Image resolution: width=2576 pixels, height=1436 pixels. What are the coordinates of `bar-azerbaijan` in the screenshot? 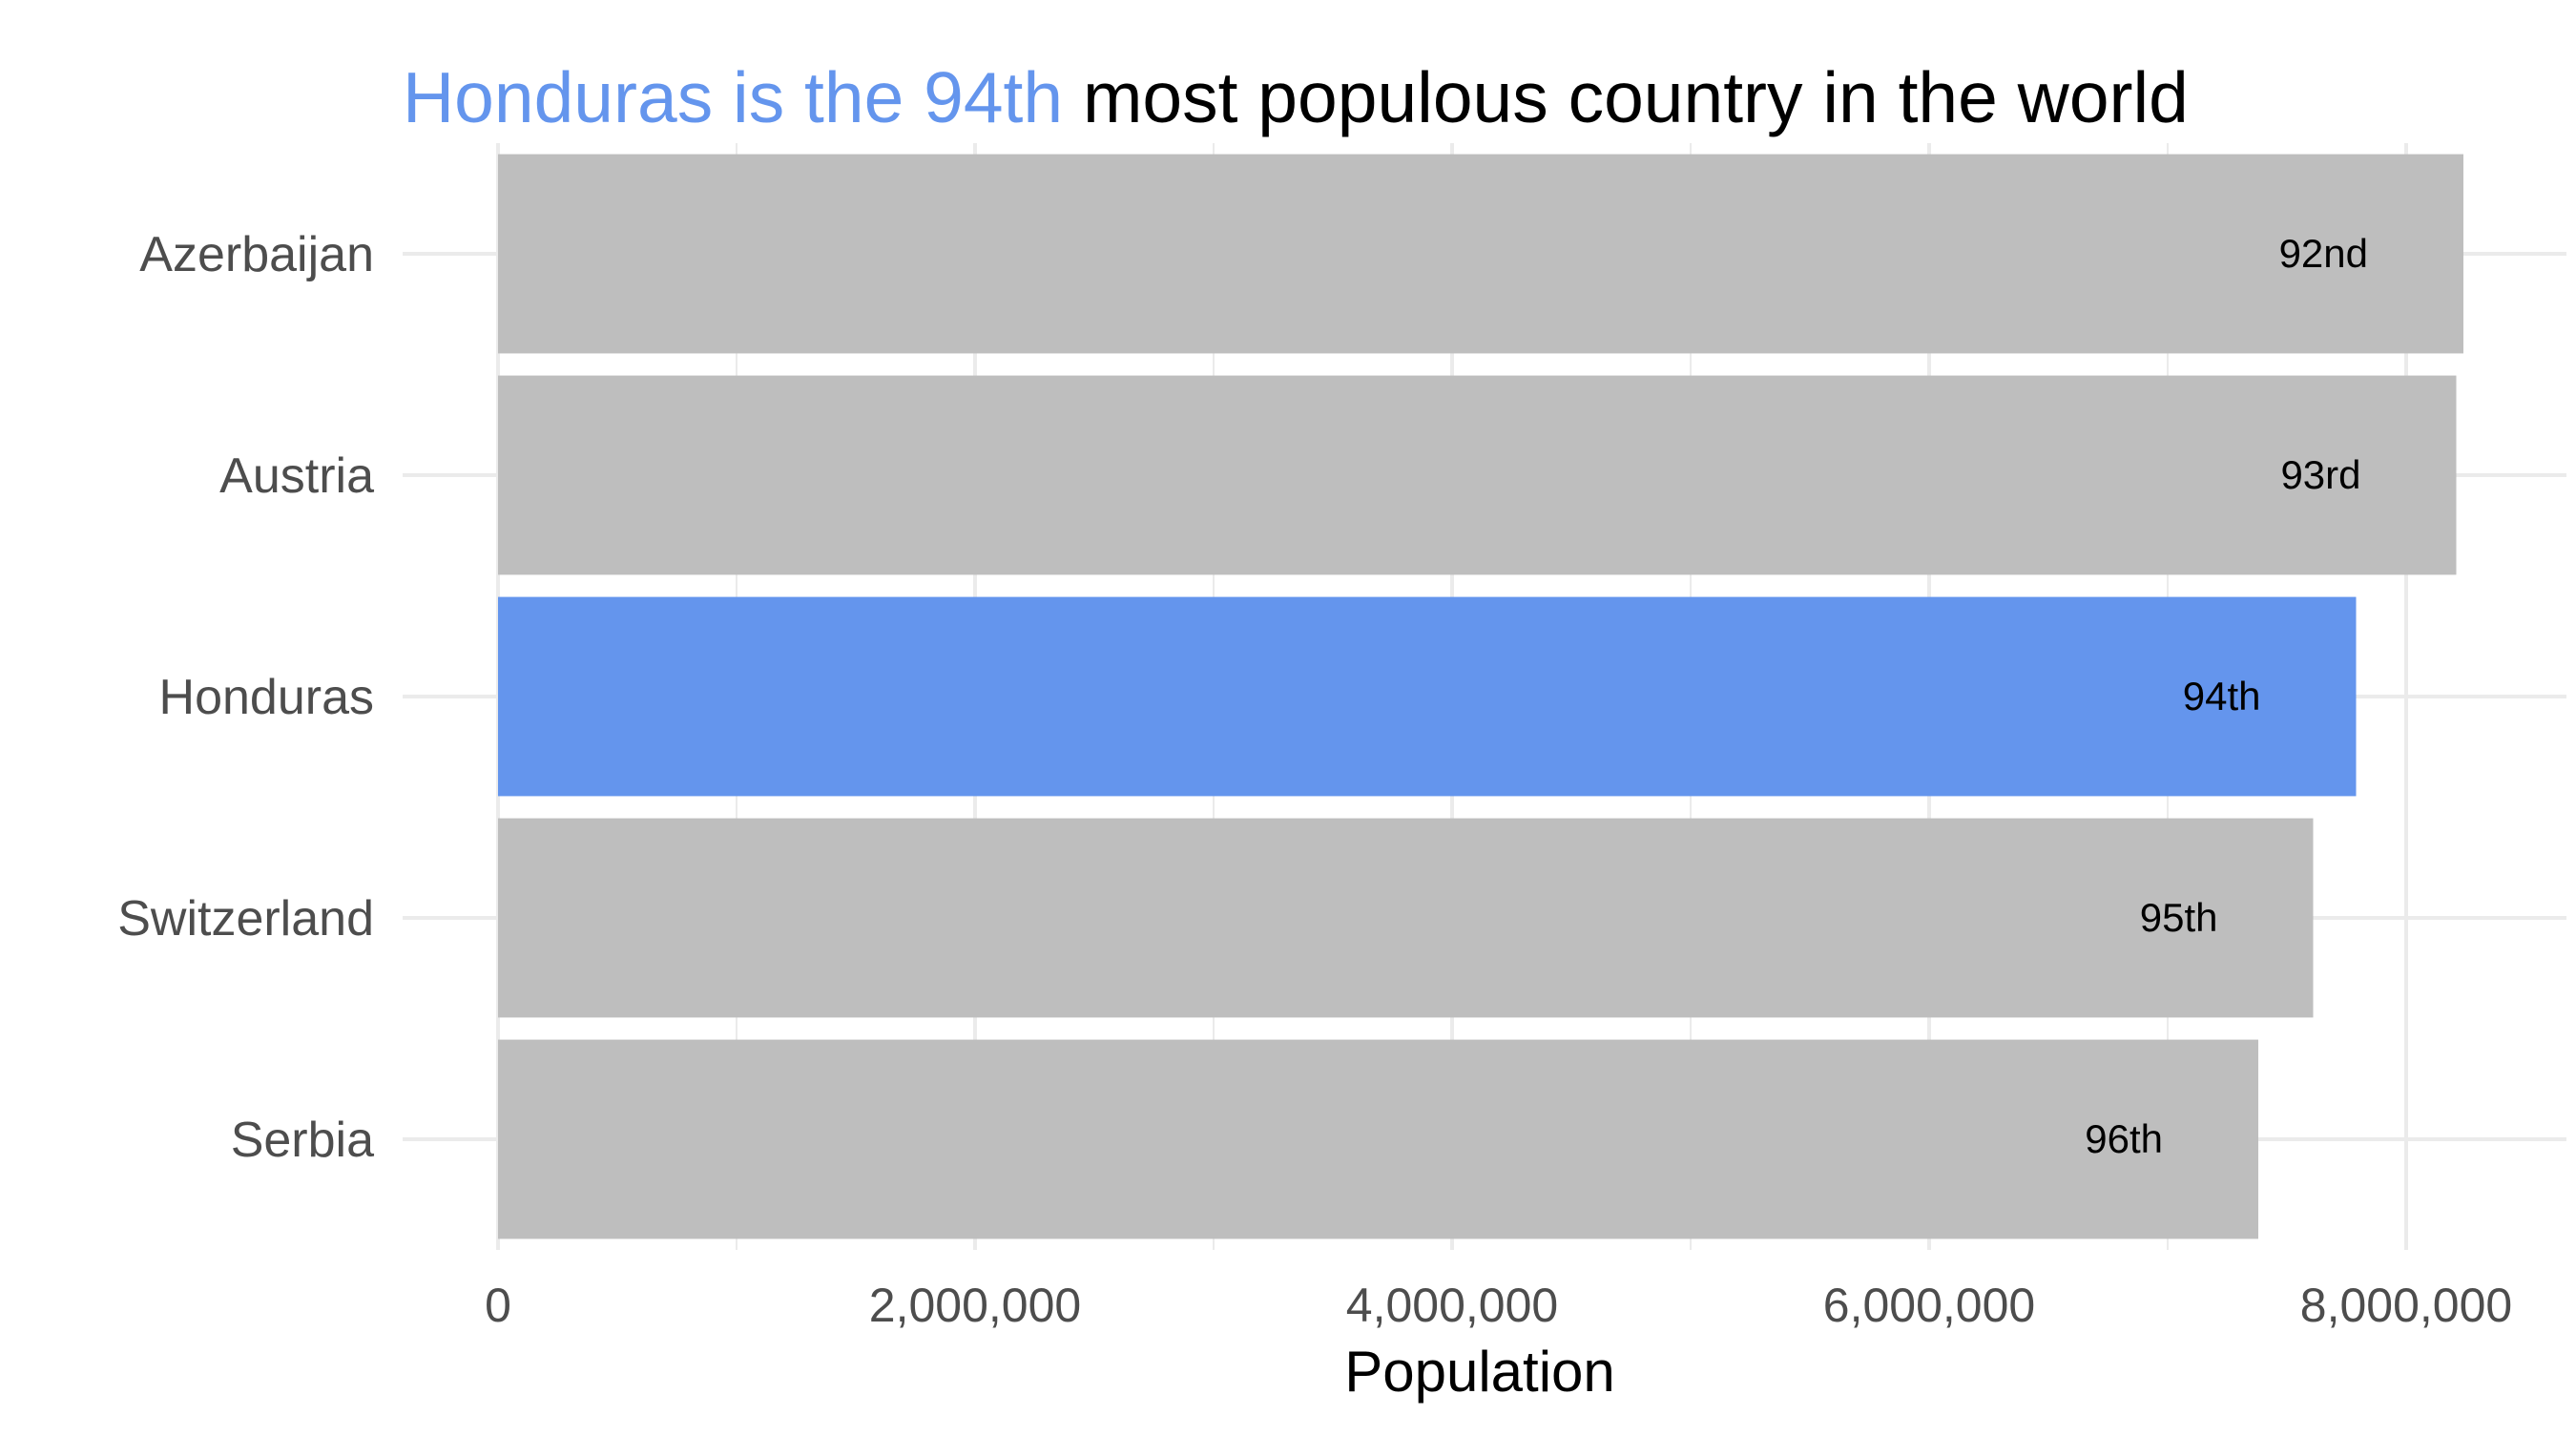 It's located at (1480, 254).